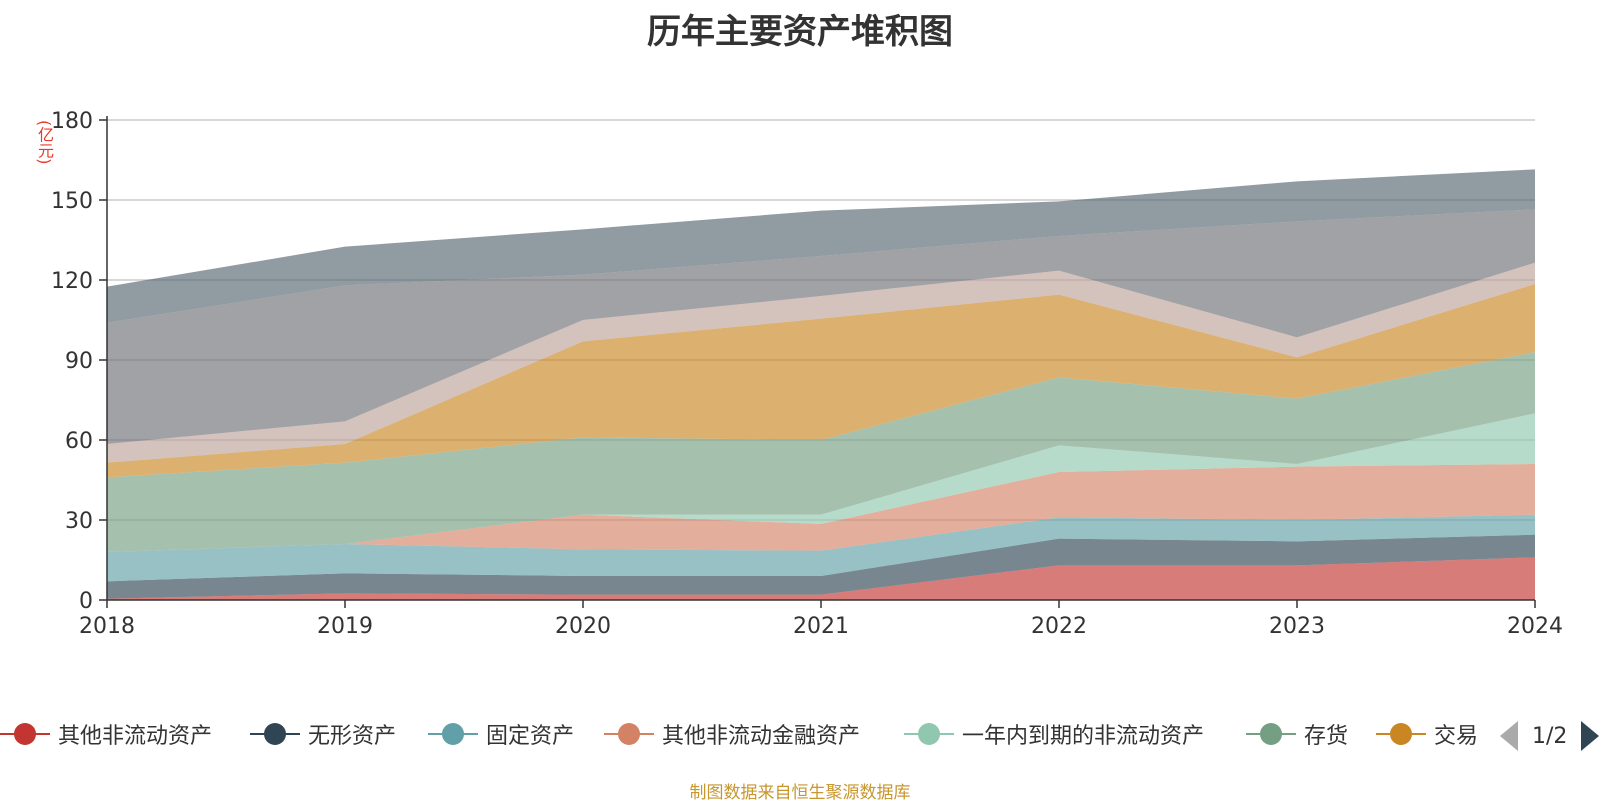  What do you see at coordinates (72, 121) in the screenshot?
I see `y-tick-label: 180` at bounding box center [72, 121].